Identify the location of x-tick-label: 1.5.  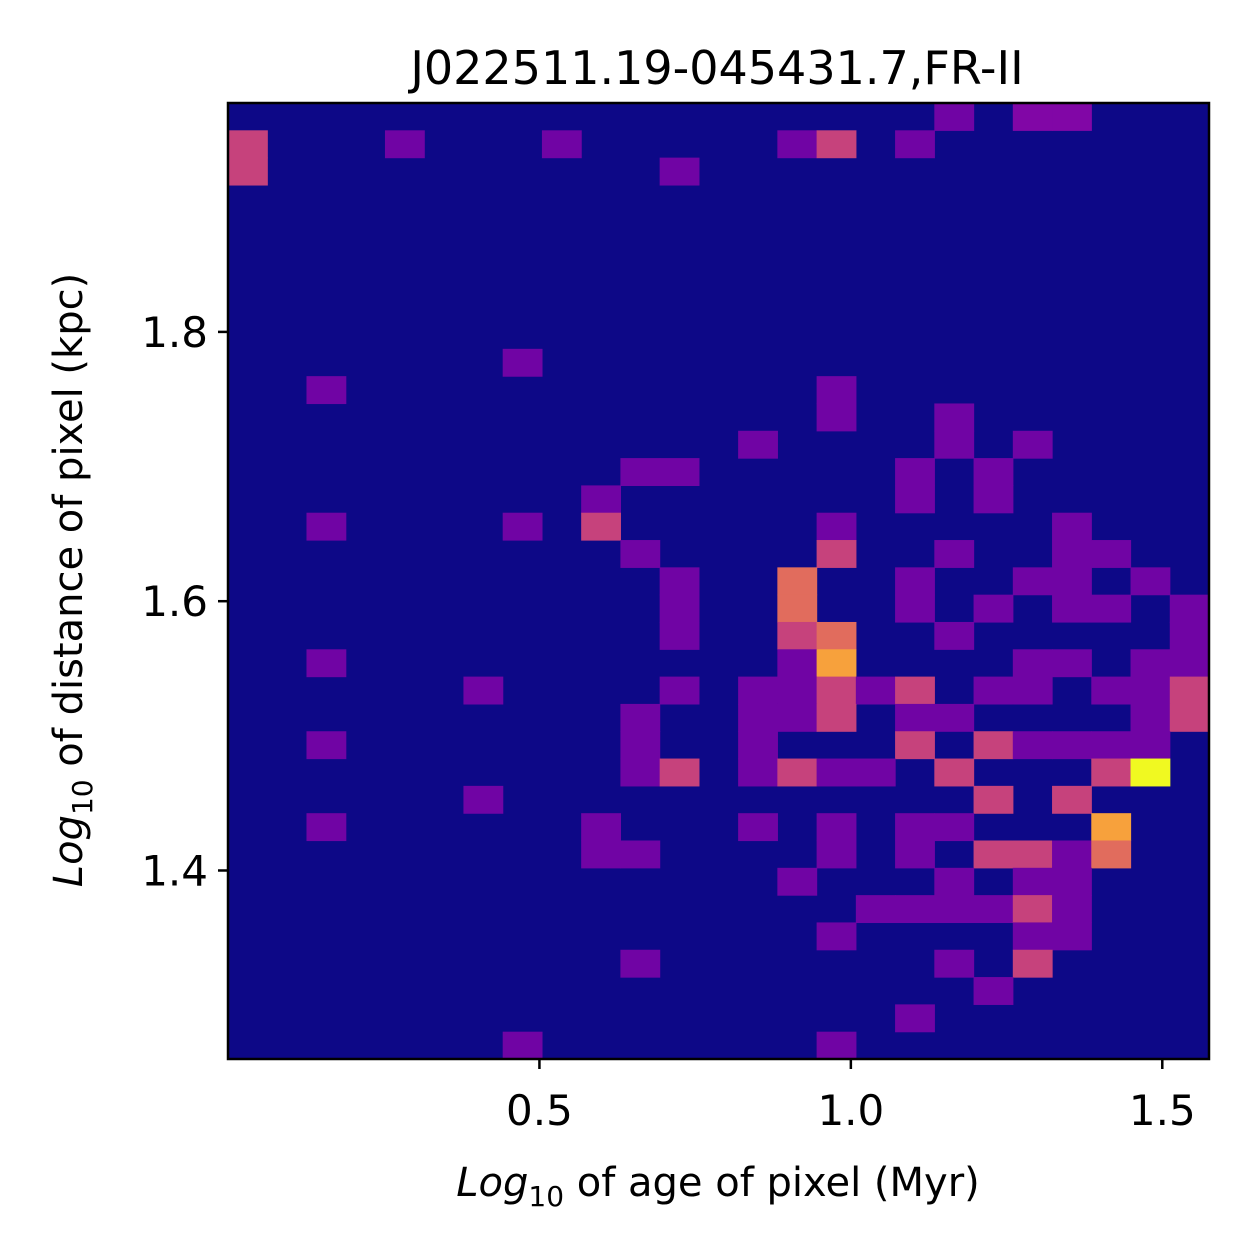
(1162, 1110).